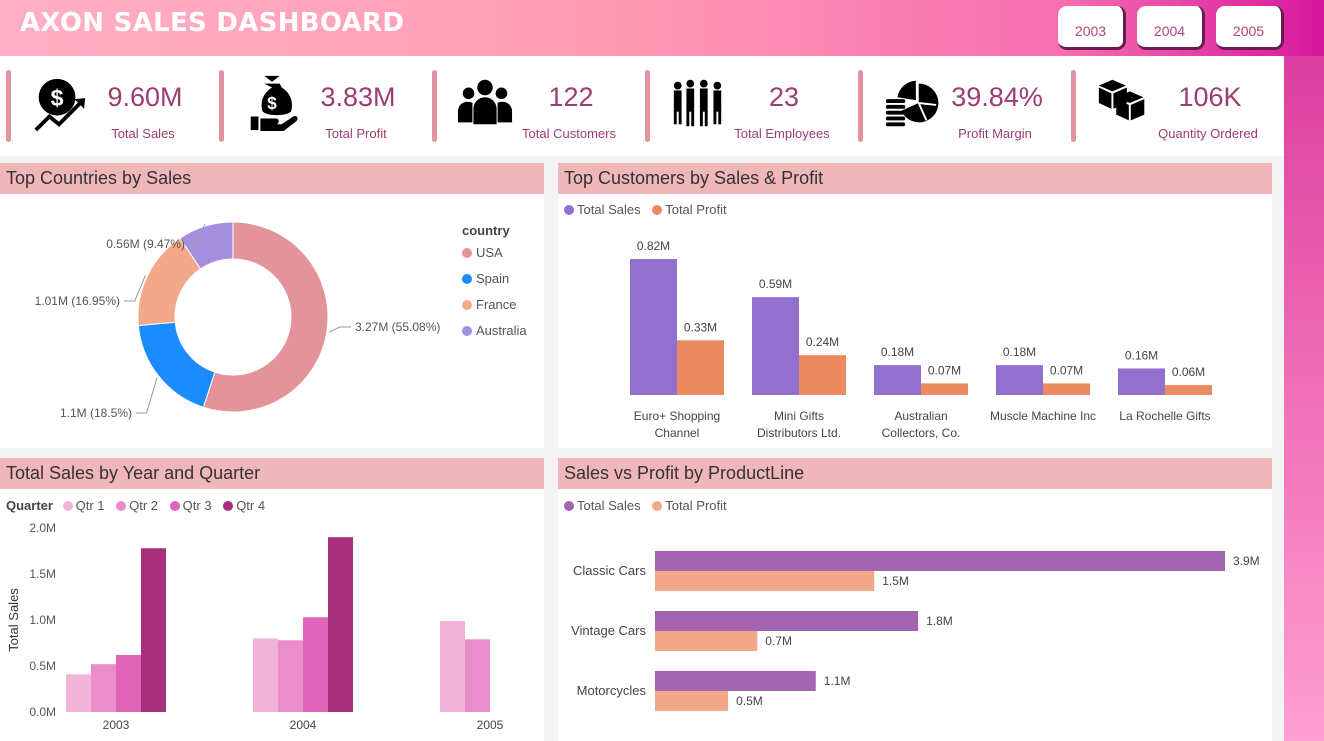 The height and width of the screenshot is (741, 1324). I want to click on legend-label: Qtr 1, so click(90, 505).